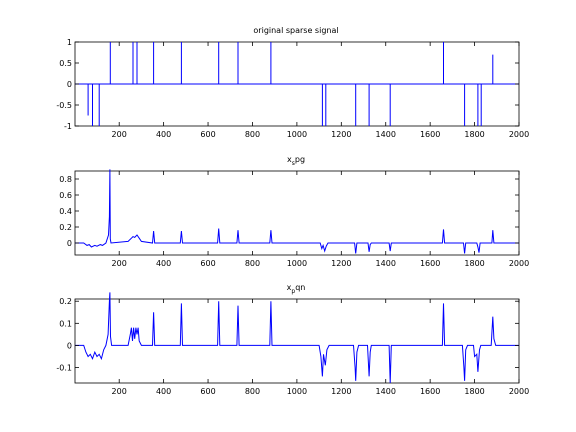 Image resolution: width=576 pixels, height=432 pixels. Describe the element at coordinates (65, 211) in the screenshot. I see `y-tick-label: 0.4` at that location.